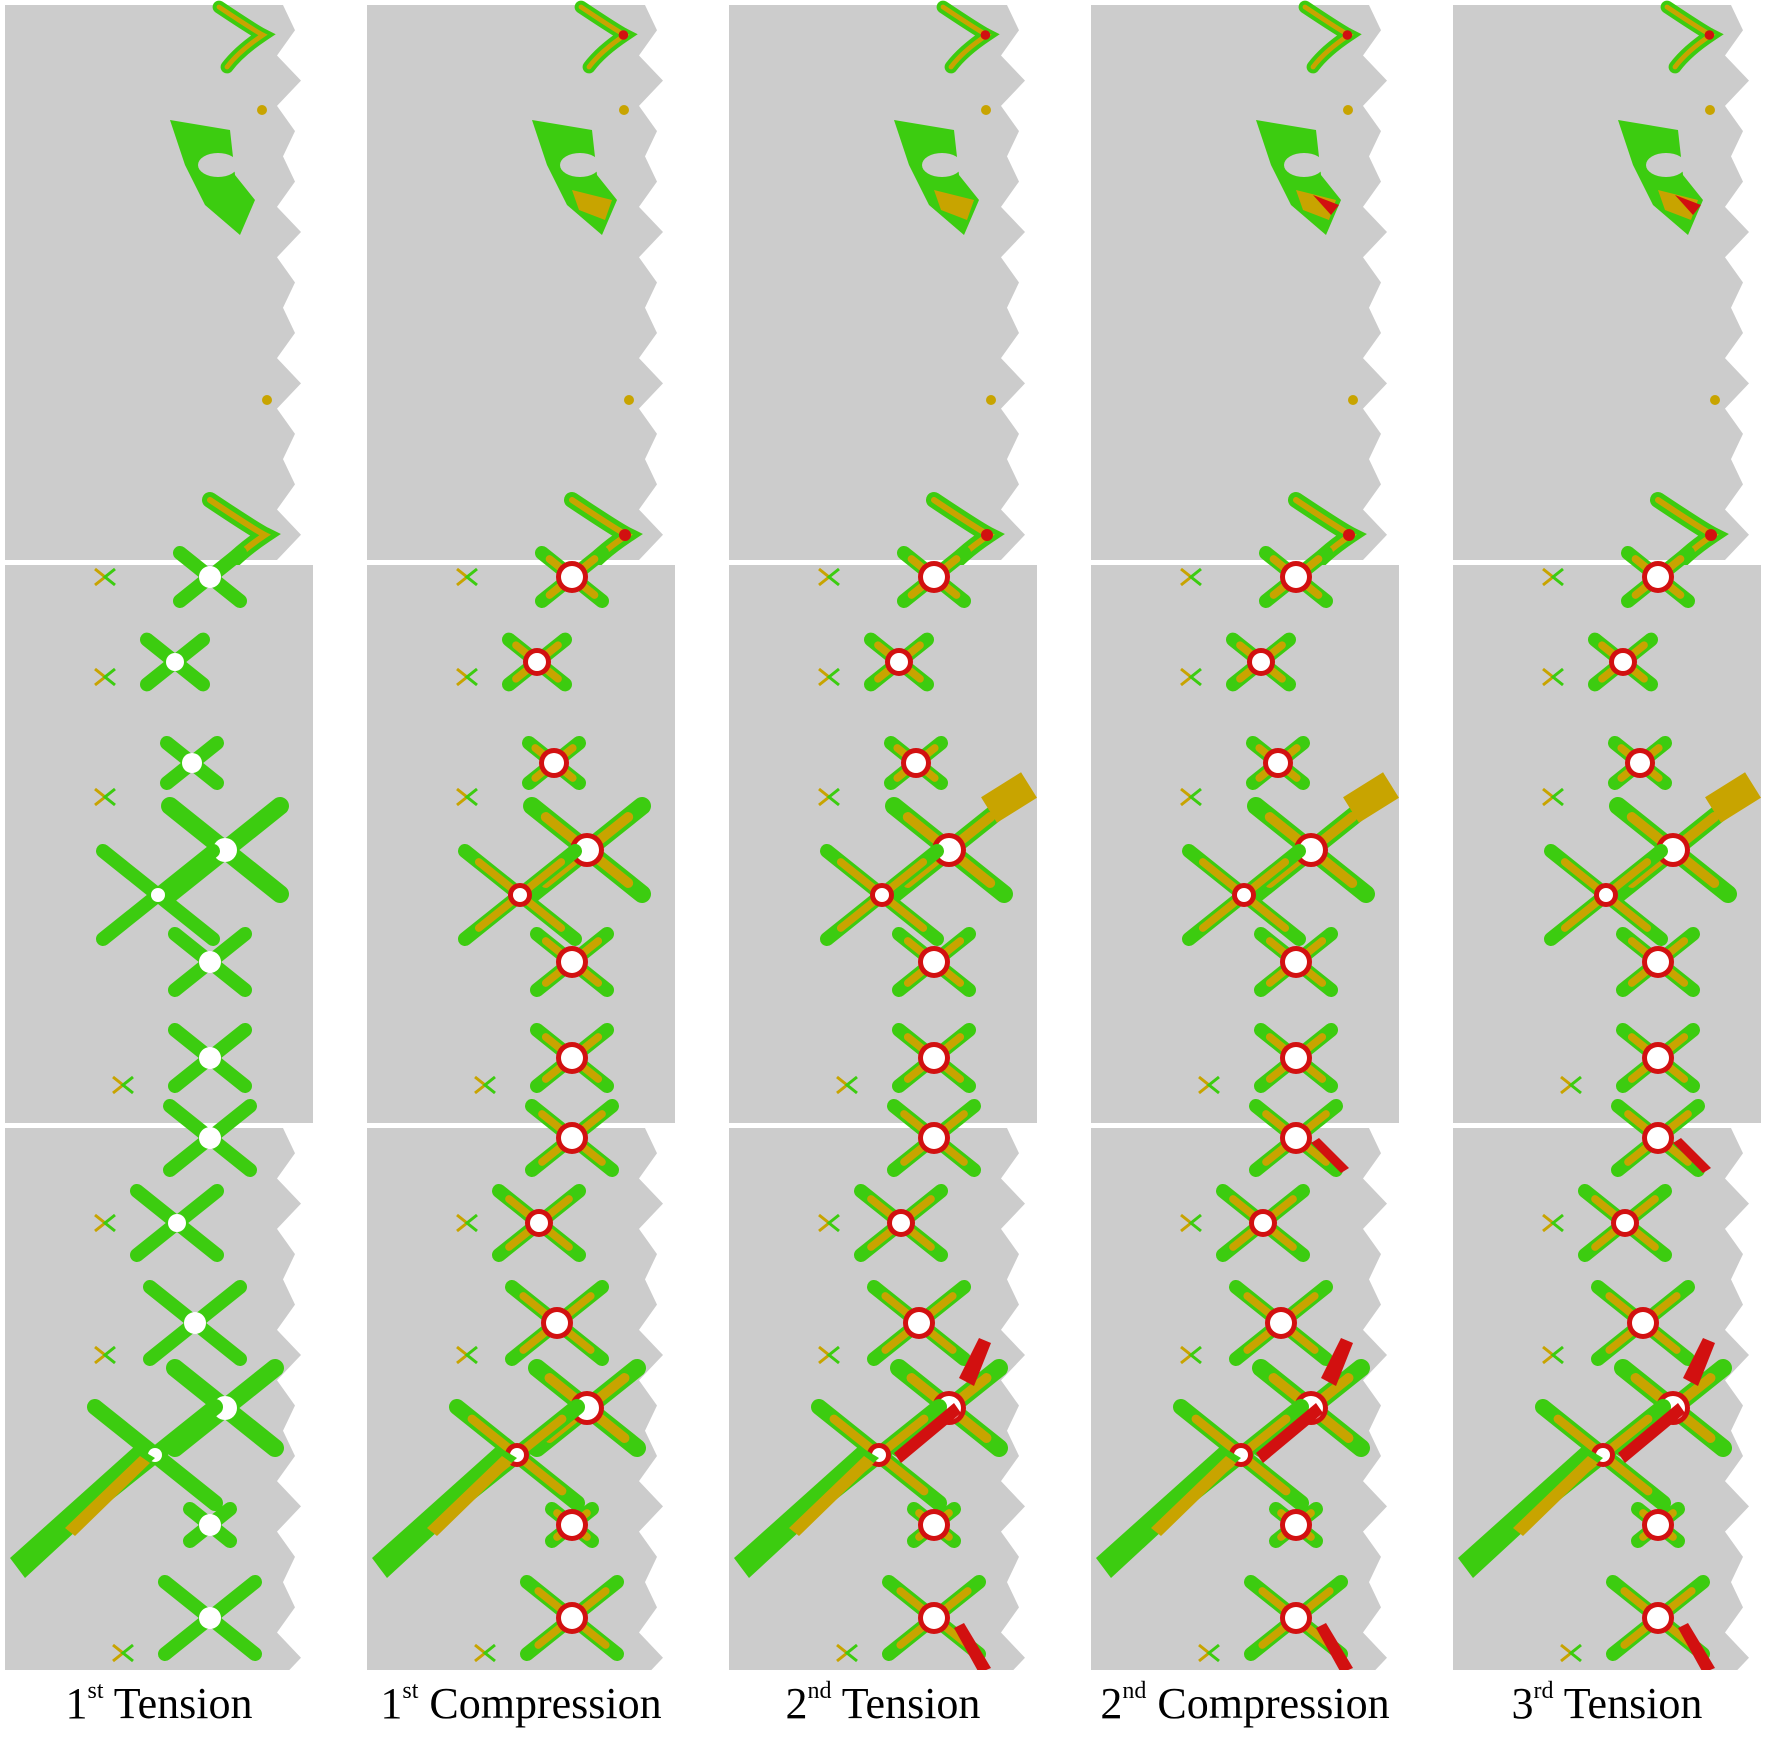 The image size is (1779, 1742). I want to click on column-label: 1st Compression, so click(521, 1704).